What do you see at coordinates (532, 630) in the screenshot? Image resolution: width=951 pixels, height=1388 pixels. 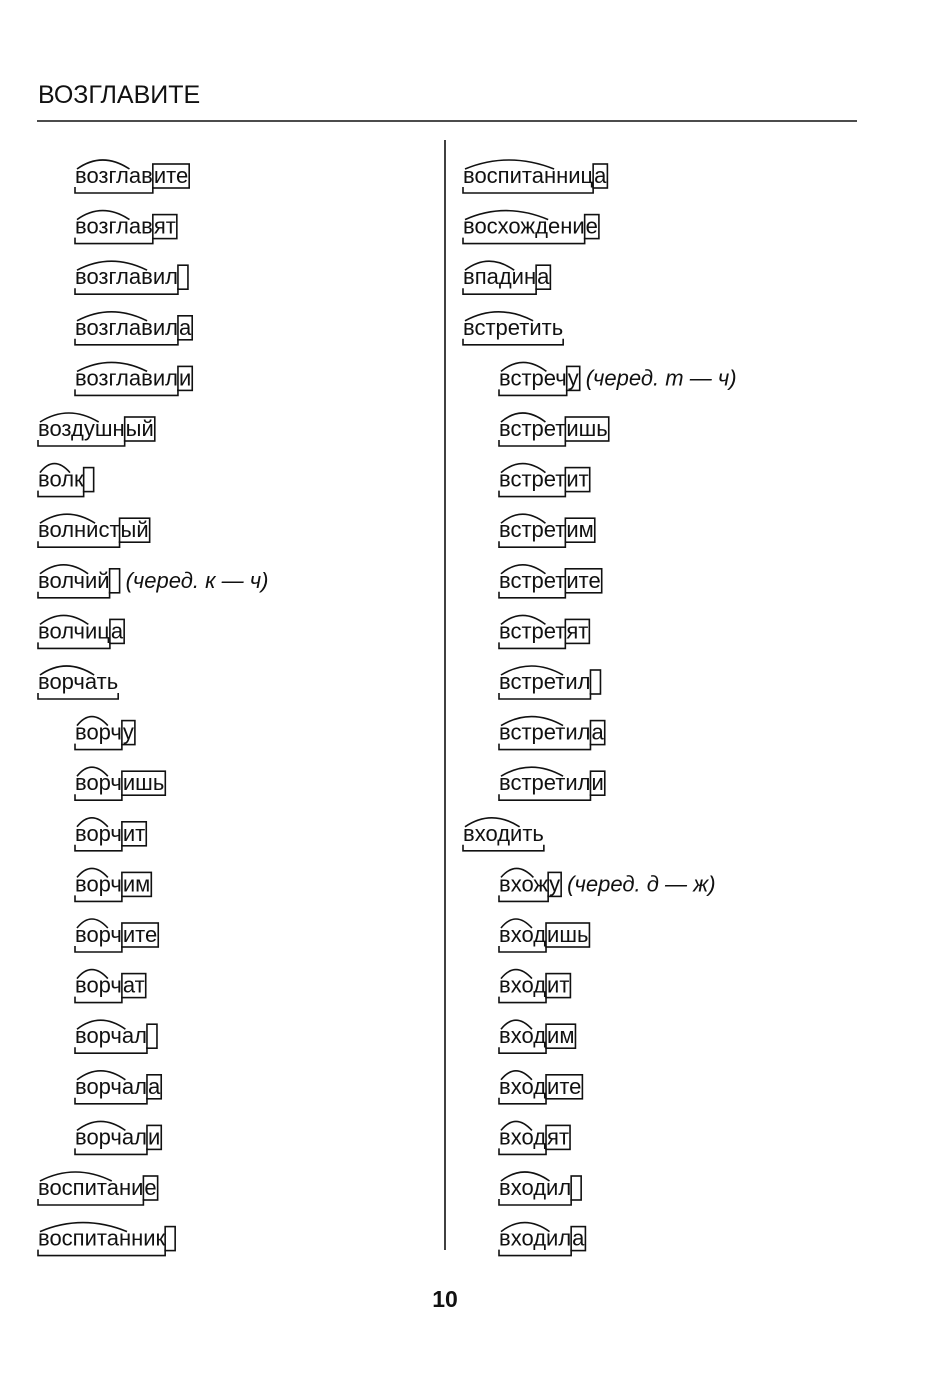 I see `word-stem: встрет` at bounding box center [532, 630].